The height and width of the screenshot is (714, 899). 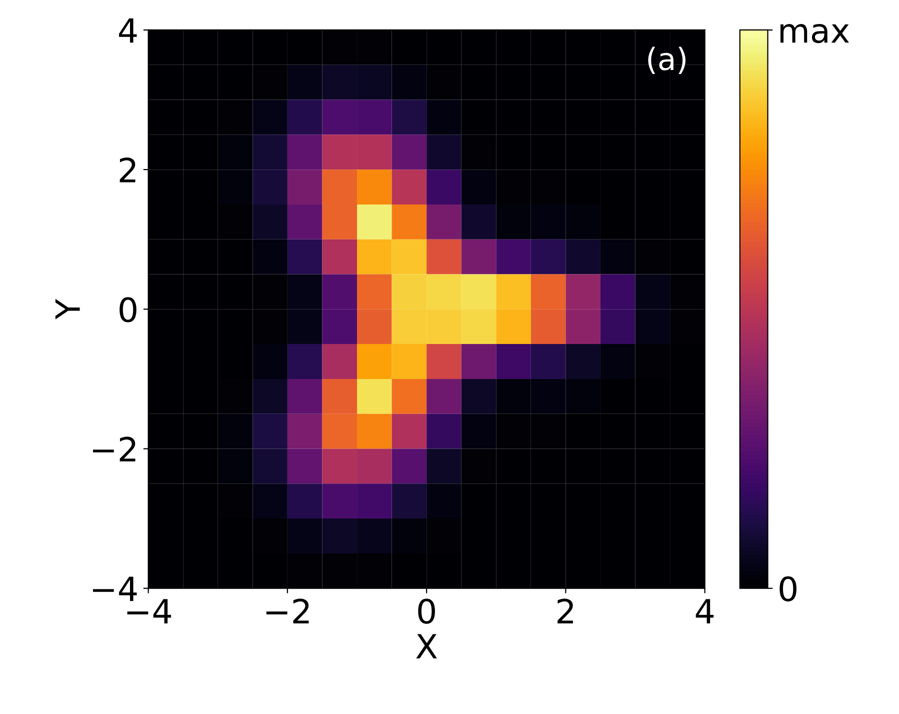 I want to click on y-tick-label: 0, so click(x=128, y=309).